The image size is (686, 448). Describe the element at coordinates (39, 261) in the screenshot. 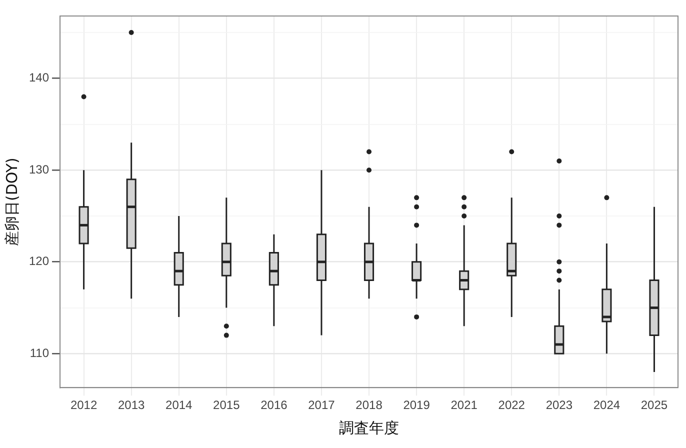

I see `y-tick-label: 120` at that location.